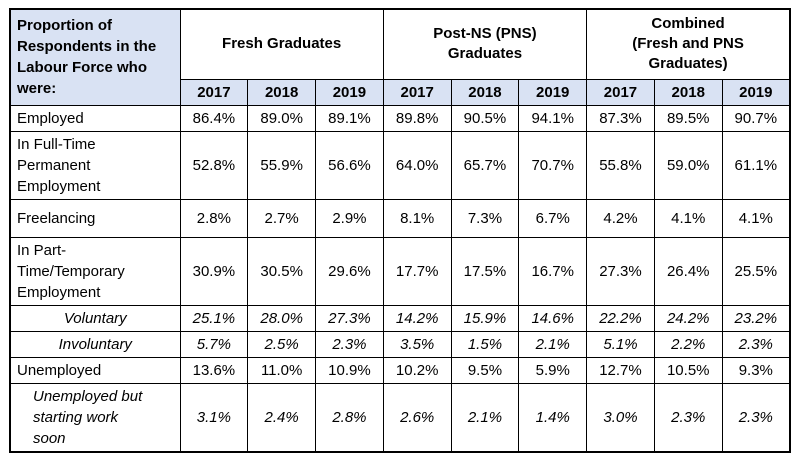 The height and width of the screenshot is (461, 800). Describe the element at coordinates (756, 271) in the screenshot. I see `data-cell: 25.5%` at that location.